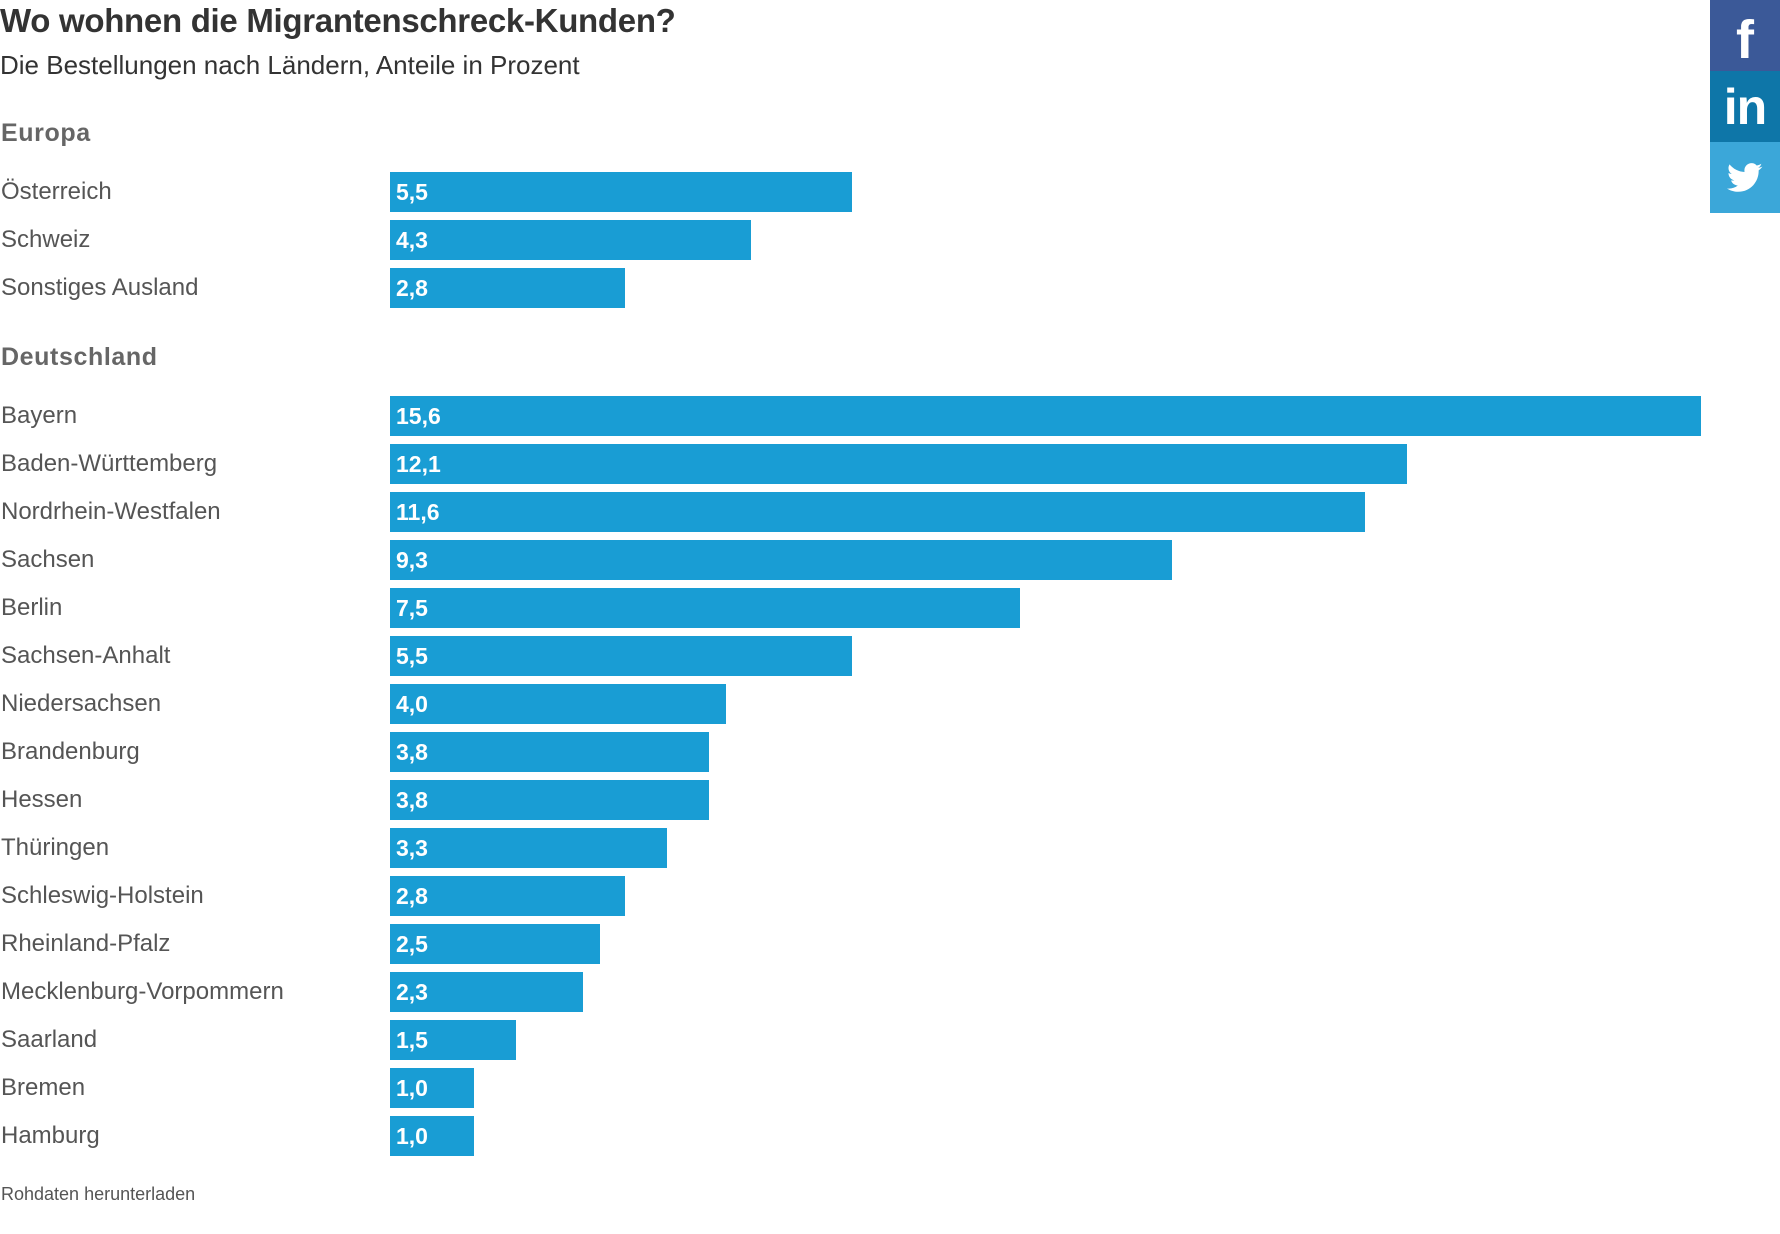 The image size is (1780, 1234). What do you see at coordinates (56, 191) in the screenshot?
I see `category-label: Österreich` at bounding box center [56, 191].